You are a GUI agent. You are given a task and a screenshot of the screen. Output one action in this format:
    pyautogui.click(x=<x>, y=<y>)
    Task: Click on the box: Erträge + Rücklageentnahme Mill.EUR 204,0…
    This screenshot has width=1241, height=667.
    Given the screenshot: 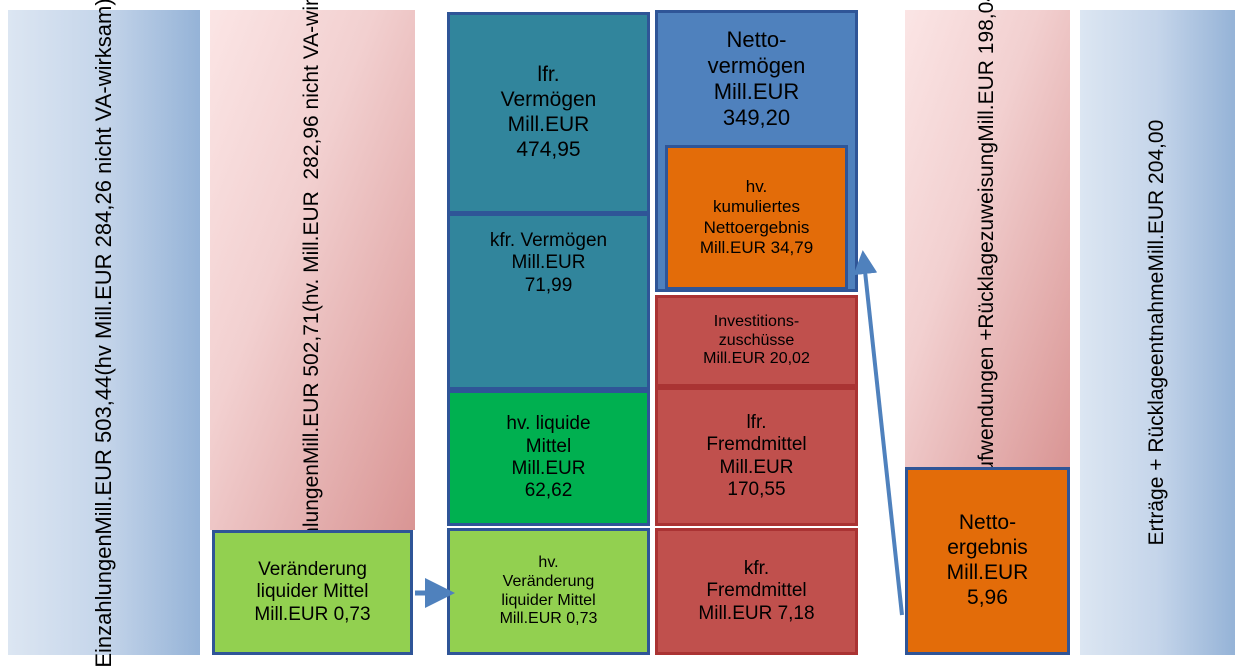 What is the action you would take?
    pyautogui.click(x=1157, y=332)
    